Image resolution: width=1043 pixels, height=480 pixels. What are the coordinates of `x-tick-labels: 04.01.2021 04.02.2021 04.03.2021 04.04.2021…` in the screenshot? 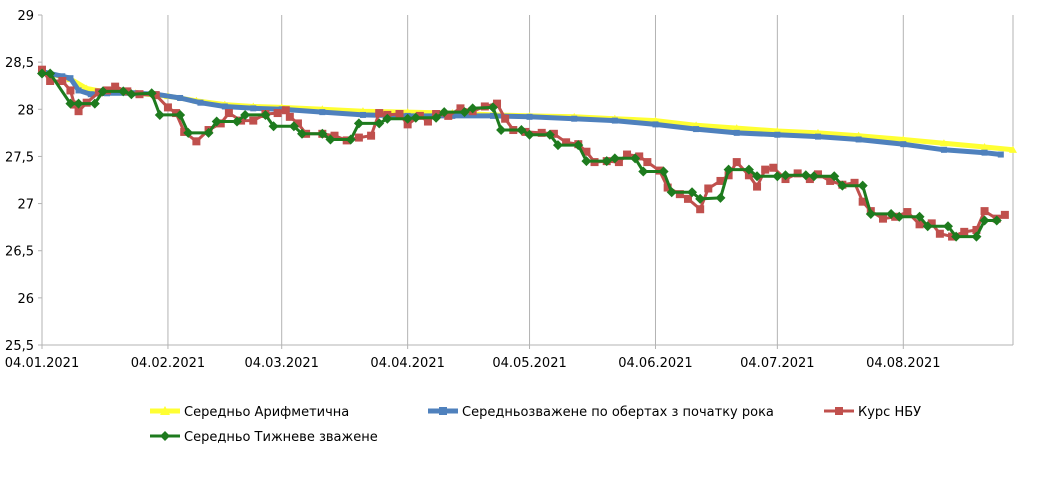 It's located at (473, 363).